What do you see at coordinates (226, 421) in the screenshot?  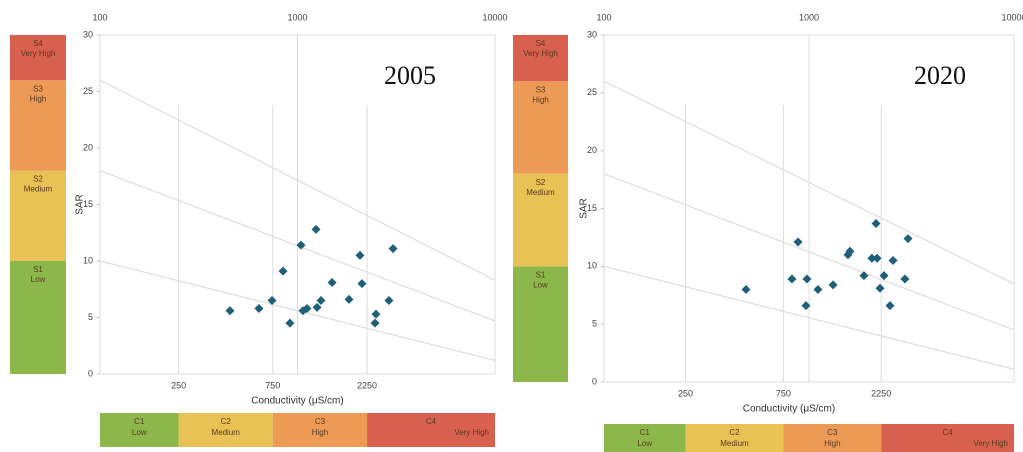 I see `conductivity-code: C2` at bounding box center [226, 421].